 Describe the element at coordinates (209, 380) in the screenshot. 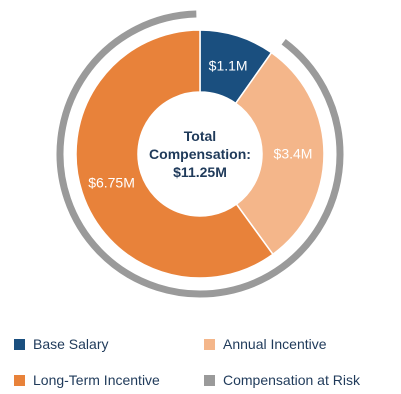

I see `legend-swatch-compensation-at-risk` at that location.